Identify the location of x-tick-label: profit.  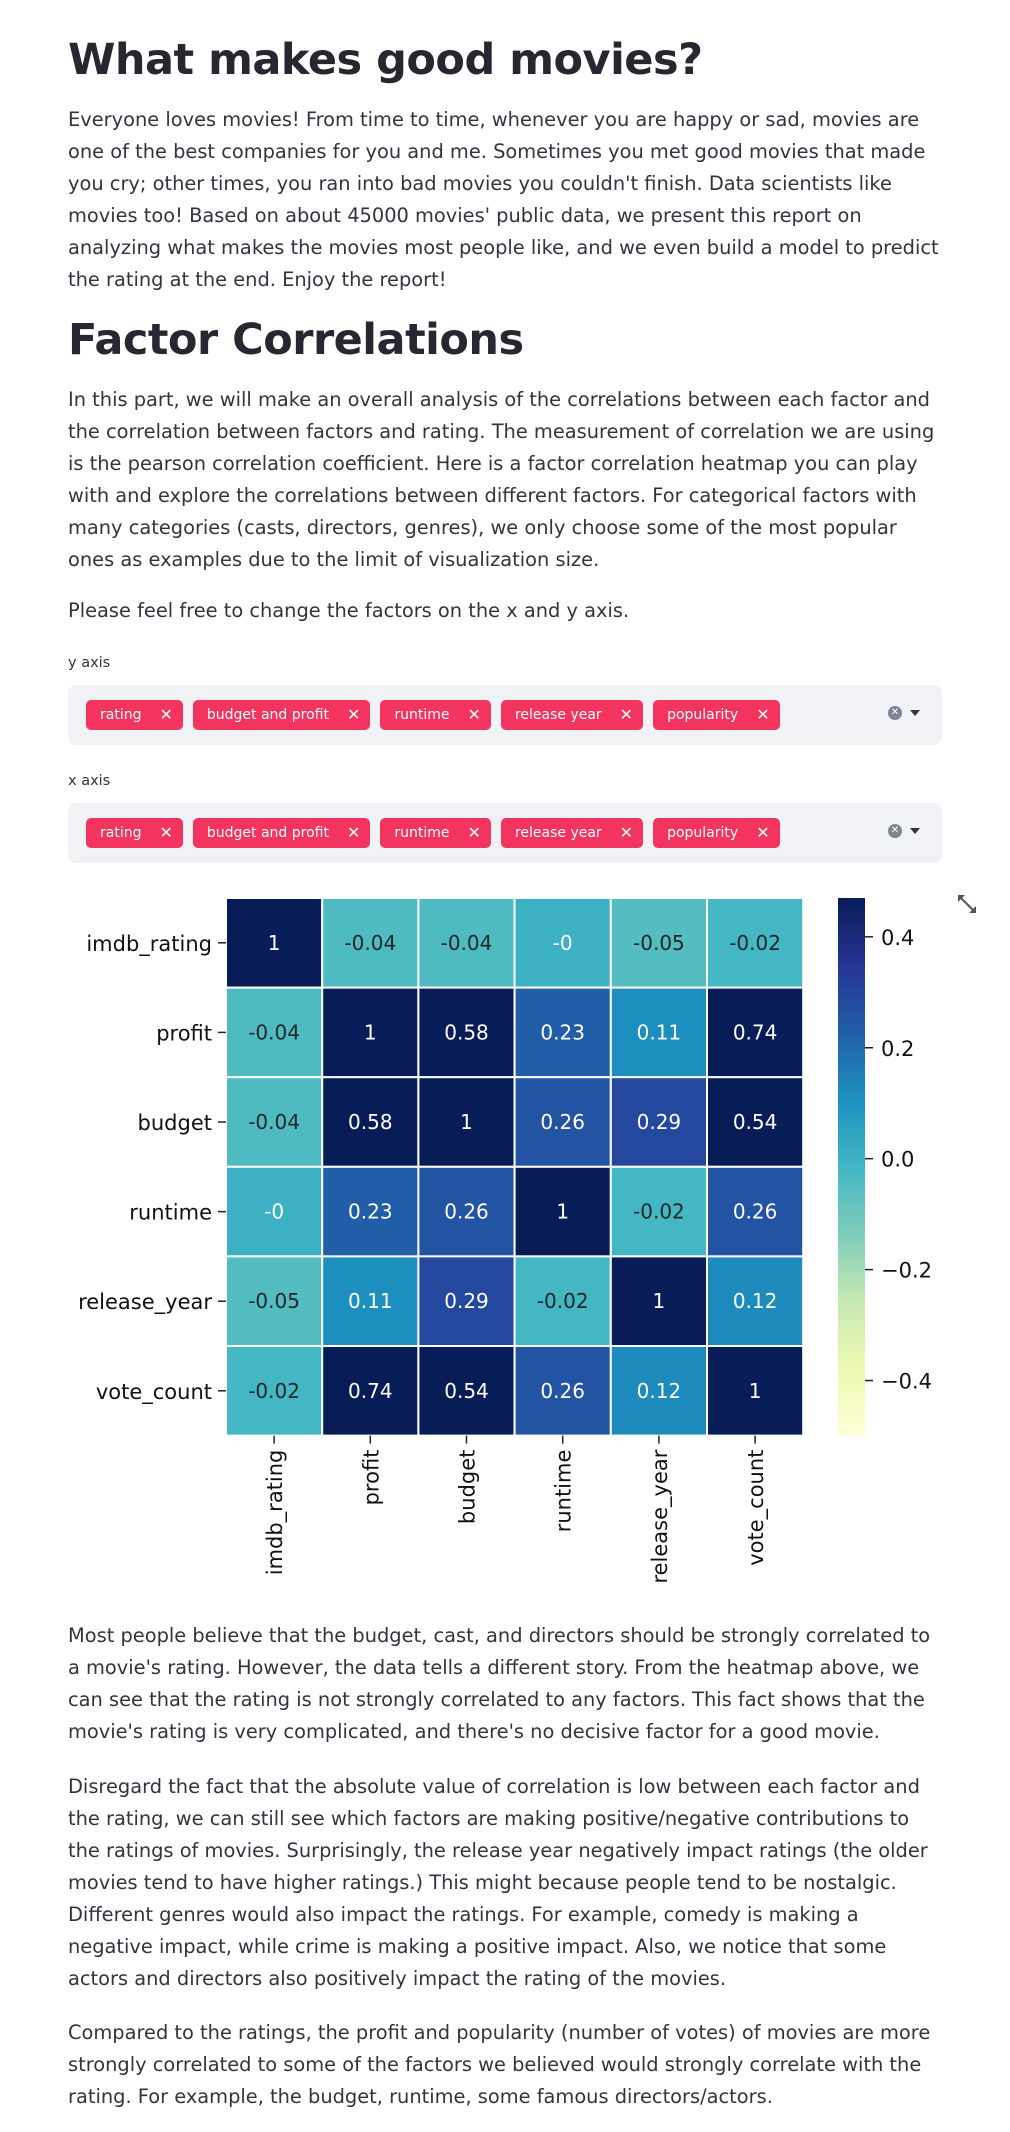
(371, 1478).